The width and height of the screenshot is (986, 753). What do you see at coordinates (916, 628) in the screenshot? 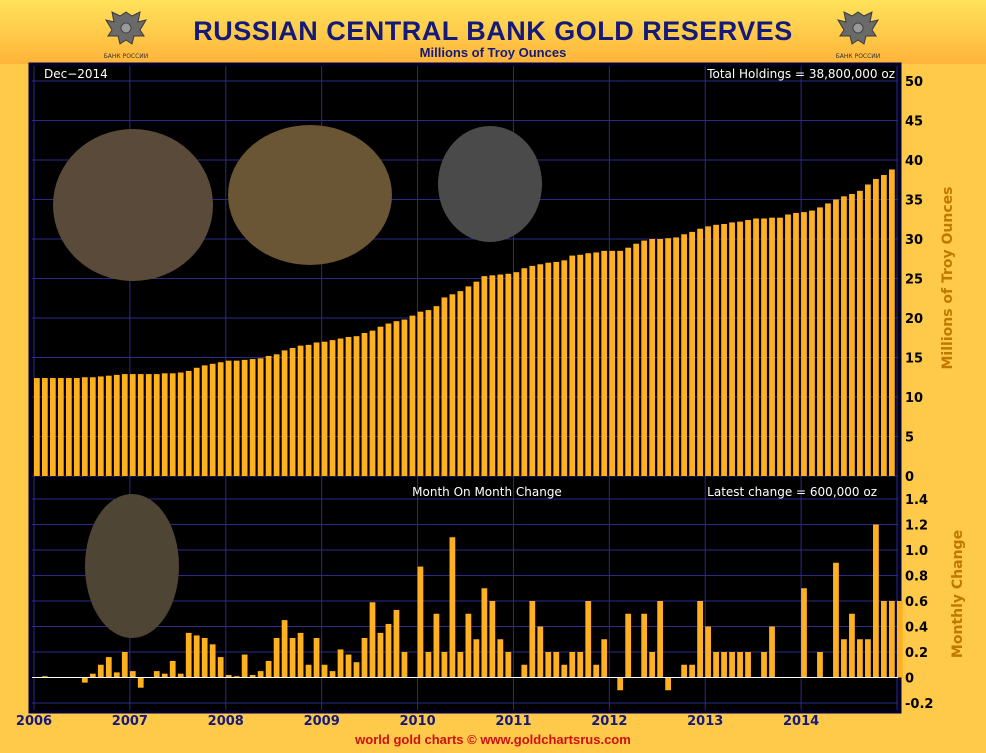
I see `y-tick-label: 0.4` at bounding box center [916, 628].